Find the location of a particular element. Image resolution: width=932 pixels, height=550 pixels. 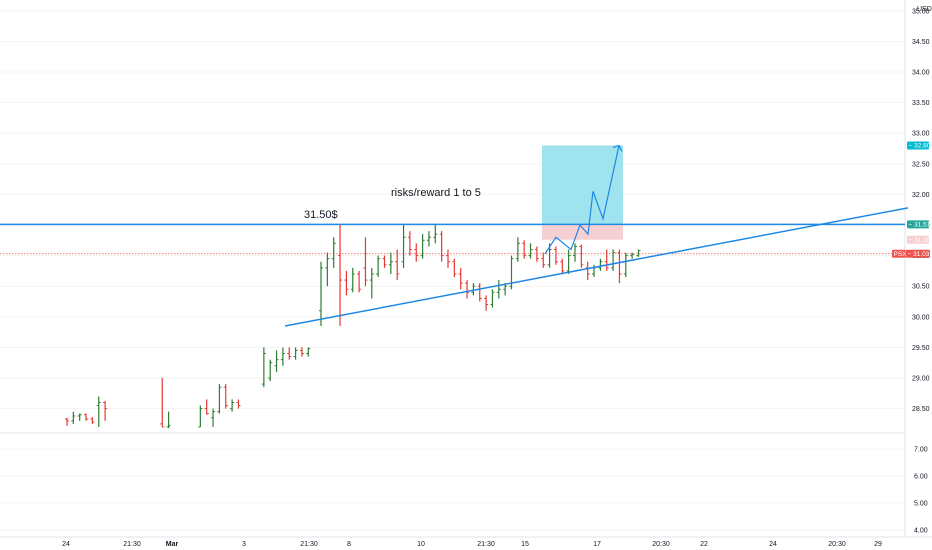

price-tick-label: 4.00 is located at coordinates (921, 531).